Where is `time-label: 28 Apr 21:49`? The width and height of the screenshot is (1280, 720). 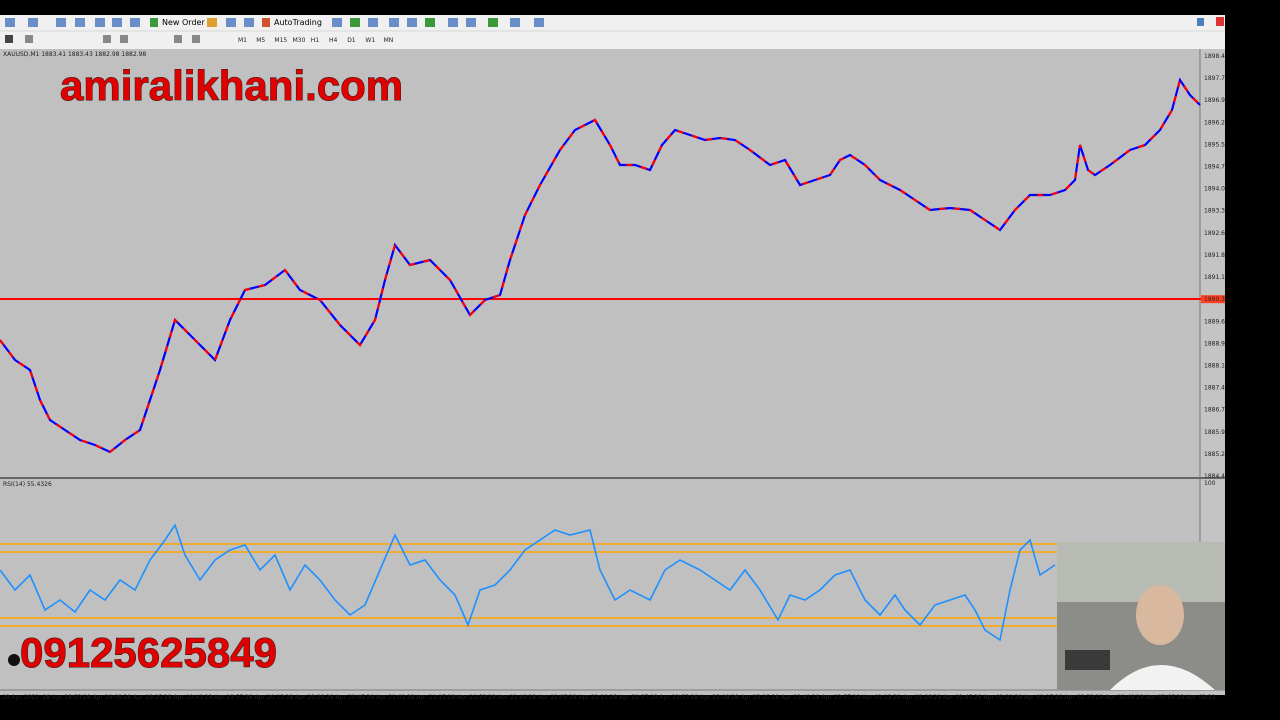
time-label: 28 Apr 21:49 is located at coordinates (507, 697).